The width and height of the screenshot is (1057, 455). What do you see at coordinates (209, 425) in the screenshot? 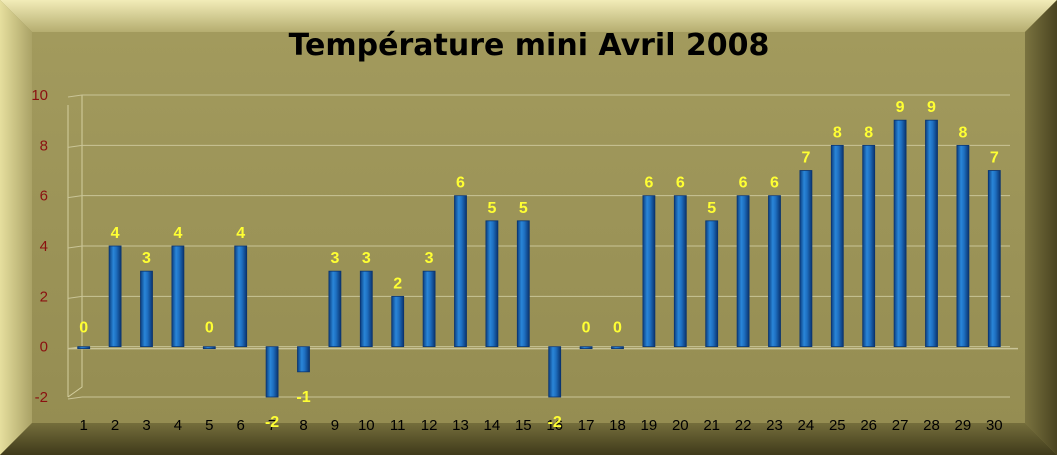
I see `x-tick-label: 5` at bounding box center [209, 425].